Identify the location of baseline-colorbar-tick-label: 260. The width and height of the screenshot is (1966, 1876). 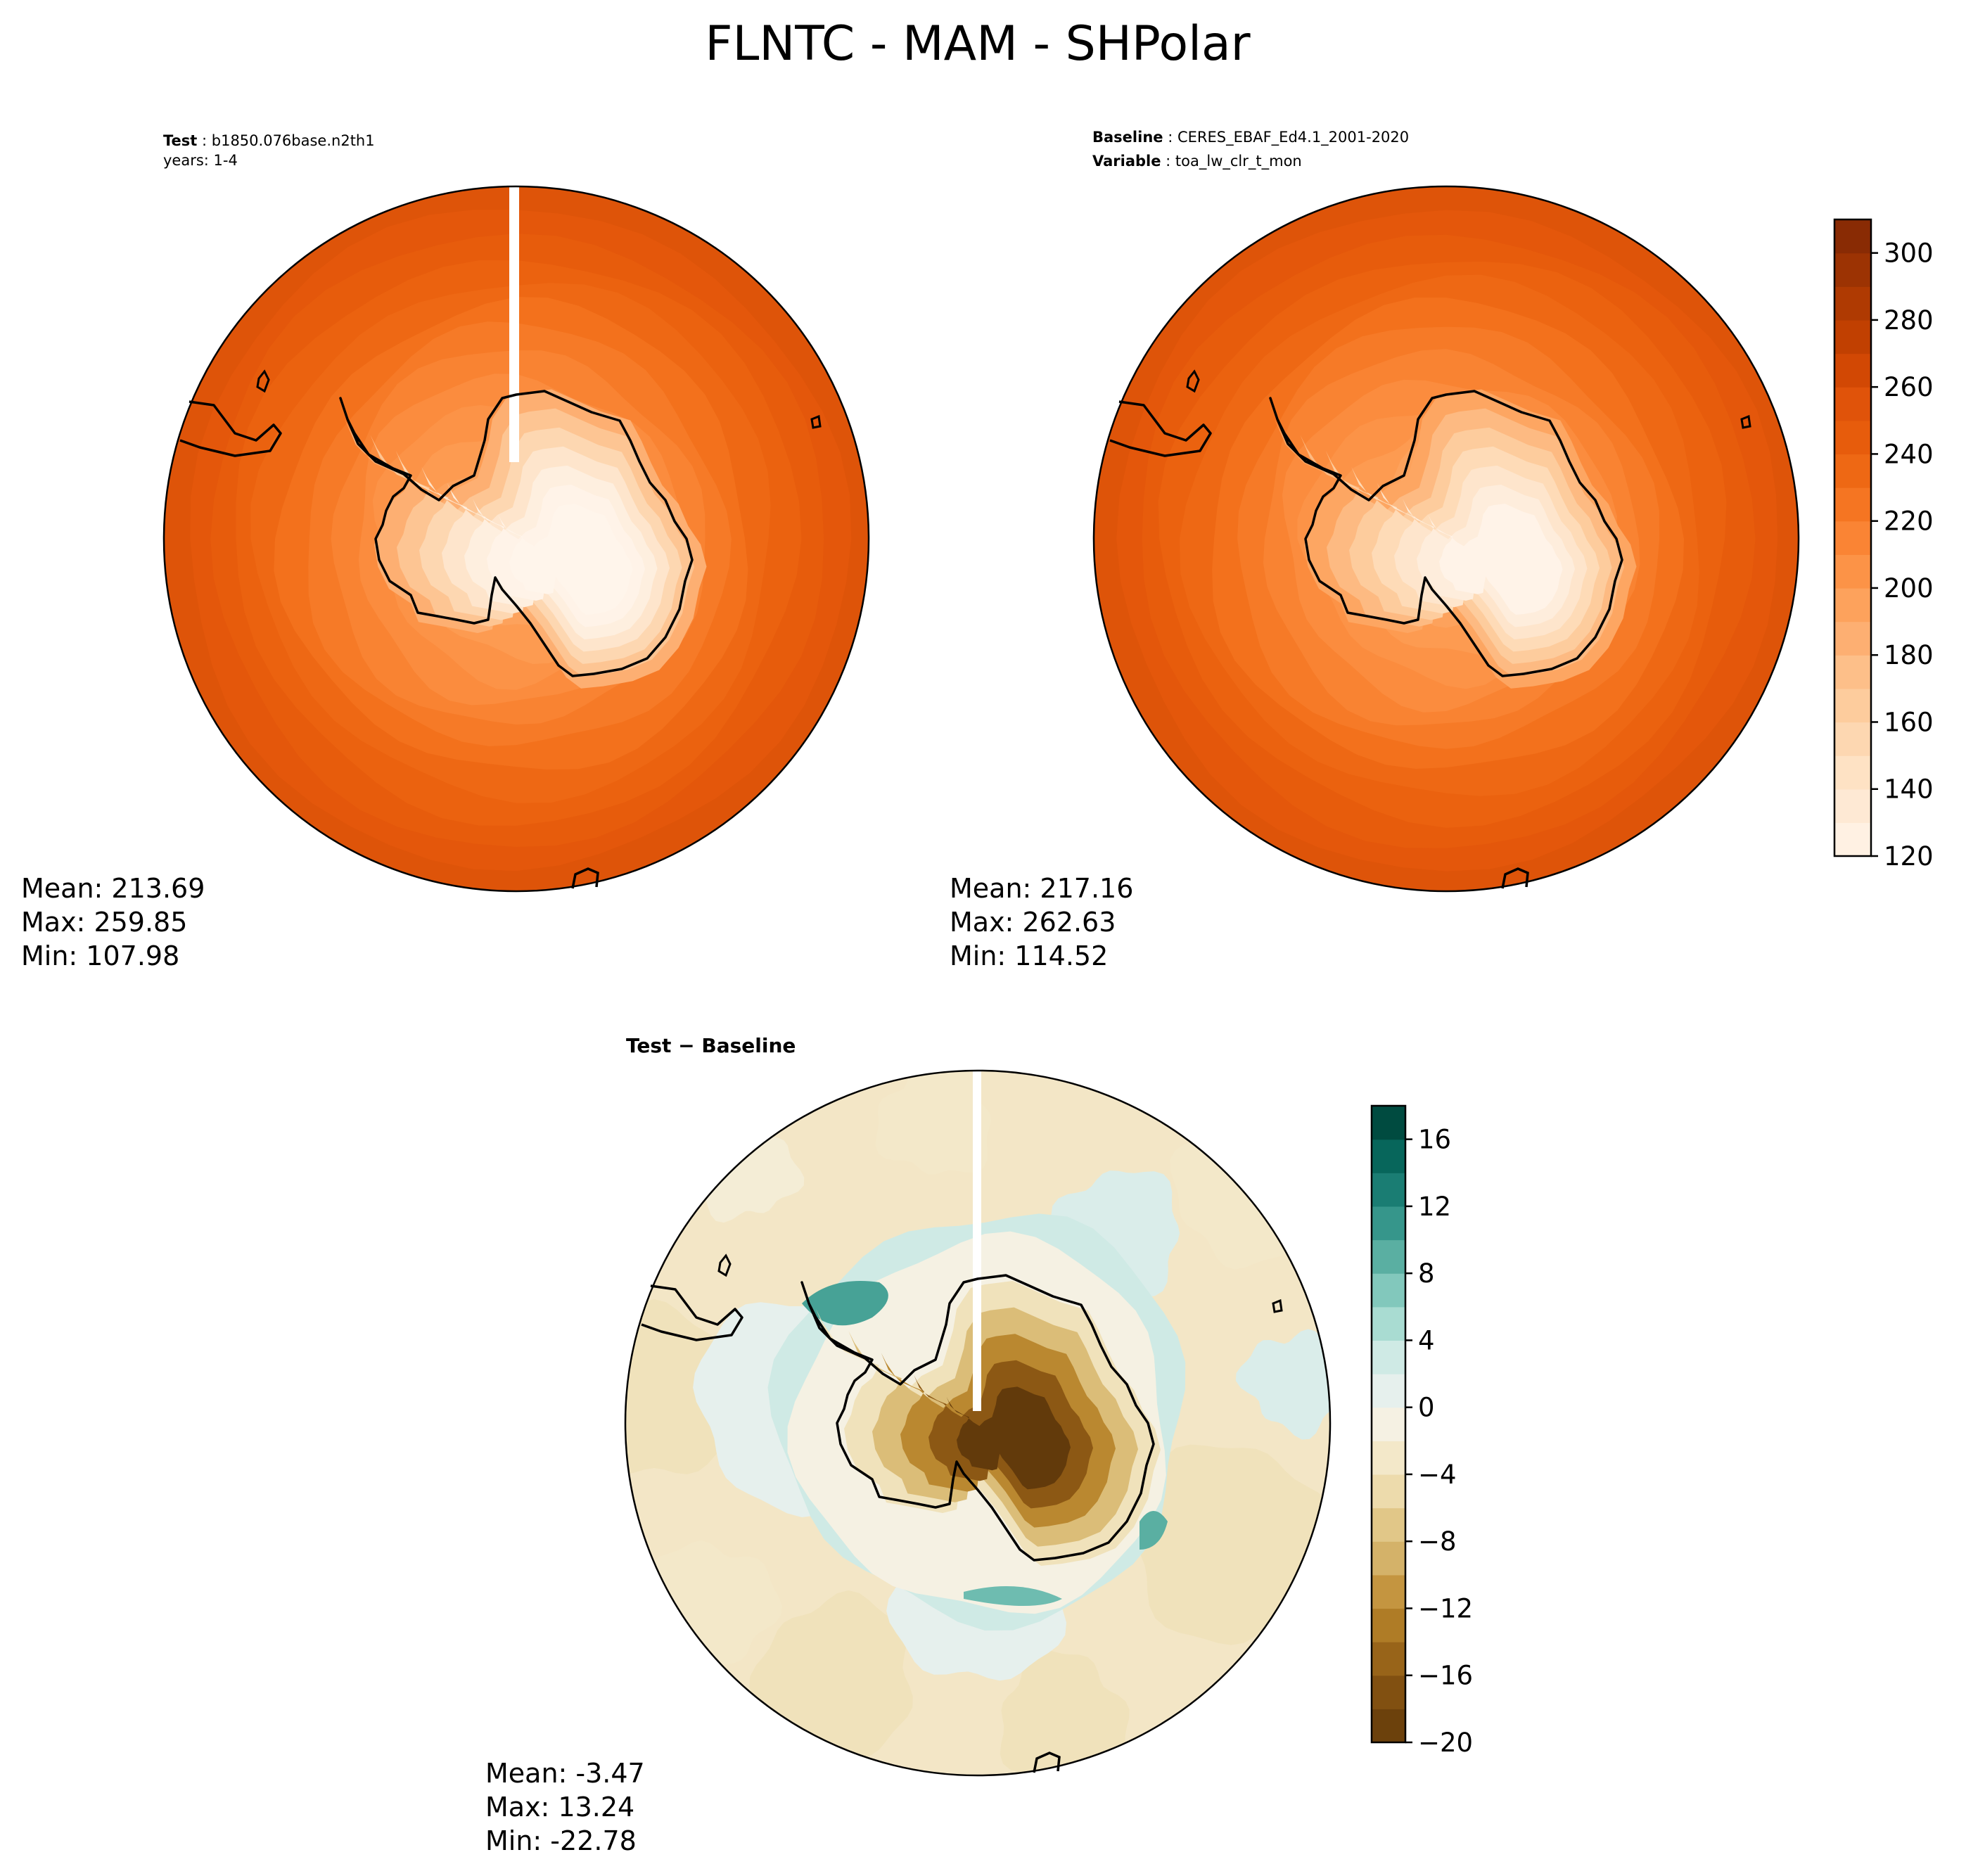
(1909, 387).